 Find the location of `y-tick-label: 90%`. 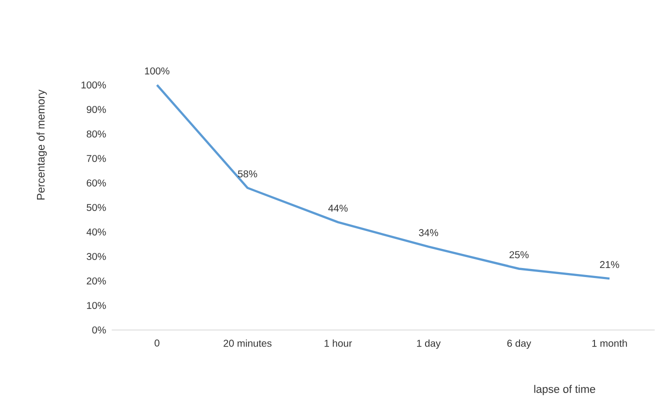

y-tick-label: 90% is located at coordinates (96, 110).